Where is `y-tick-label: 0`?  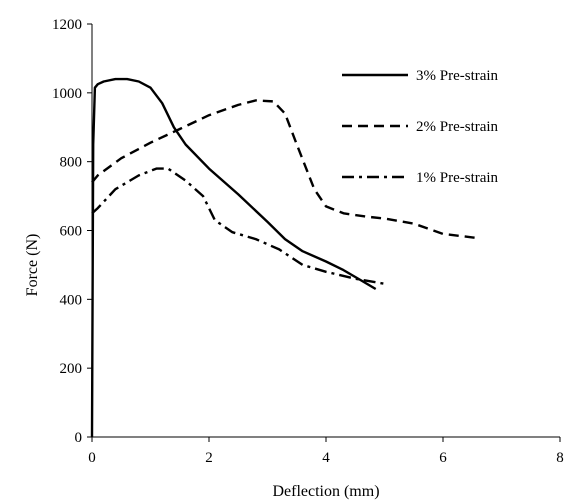
y-tick-label: 0 is located at coordinates (79, 438).